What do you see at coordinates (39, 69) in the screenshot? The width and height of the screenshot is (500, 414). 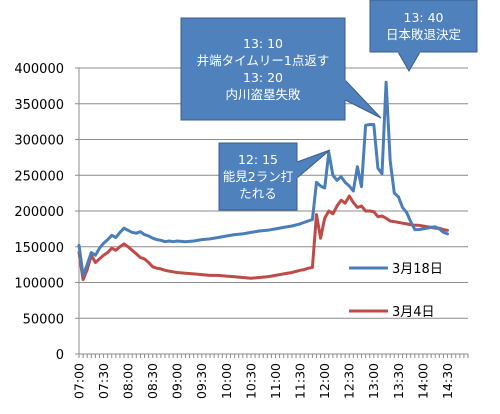 I see `y-tick-label: 400000` at bounding box center [39, 69].